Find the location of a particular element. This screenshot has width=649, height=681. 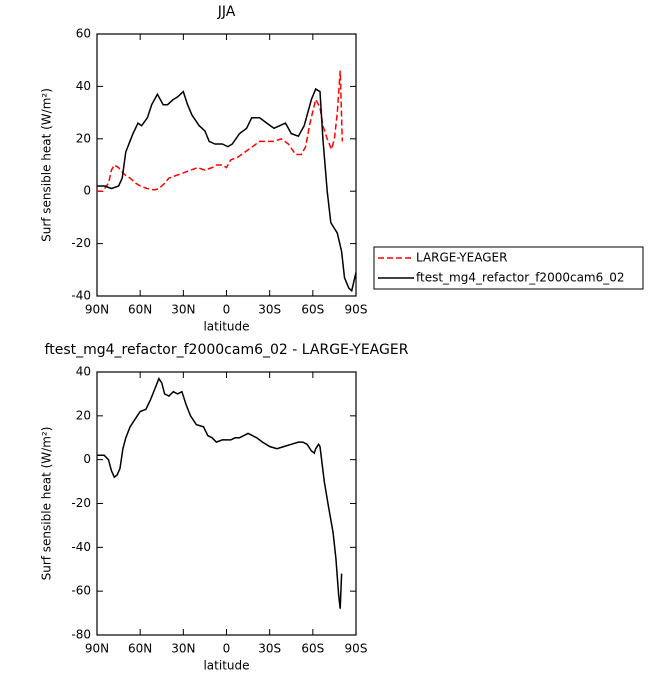

y-tick-label: -60 is located at coordinates (81, 591).